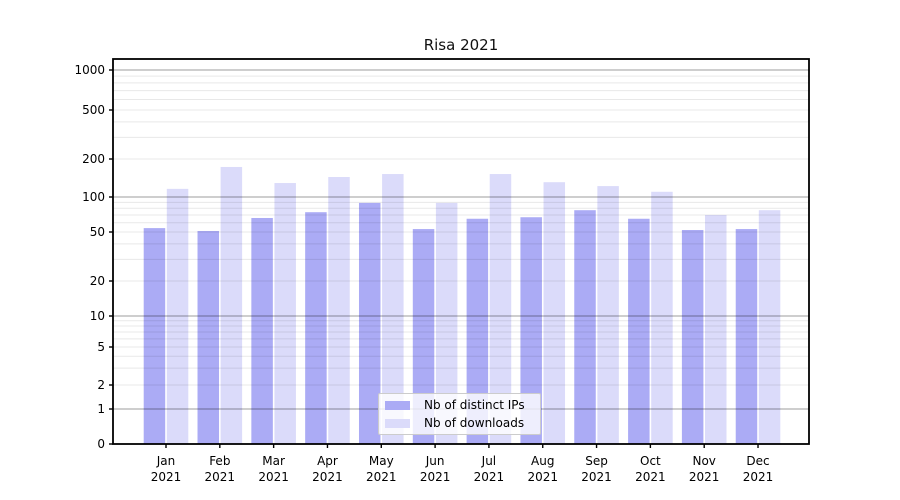 Image resolution: width=900 pixels, height=500 pixels. What do you see at coordinates (101, 444) in the screenshot?
I see `y-tick-label-0: 0` at bounding box center [101, 444].